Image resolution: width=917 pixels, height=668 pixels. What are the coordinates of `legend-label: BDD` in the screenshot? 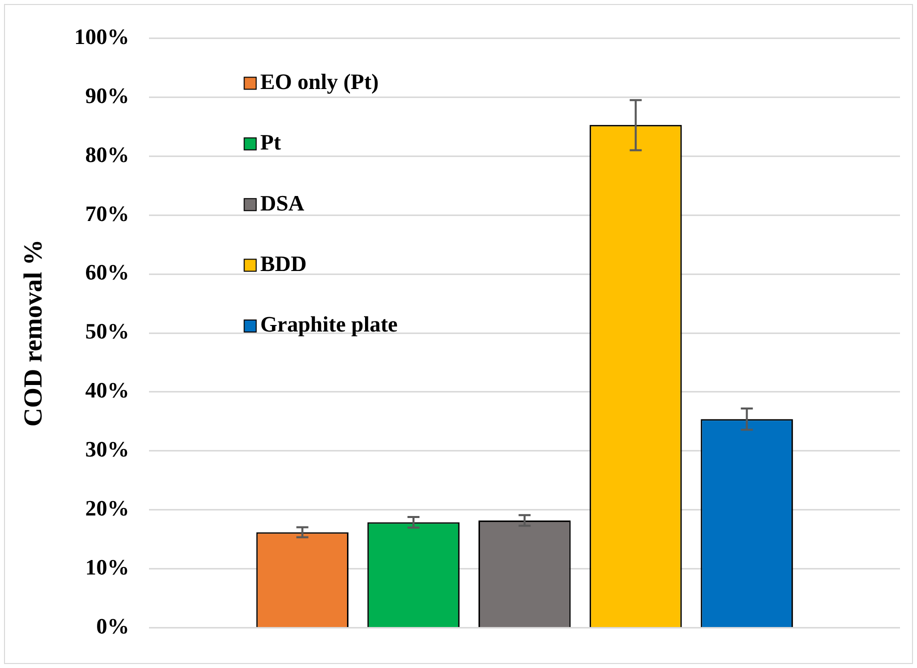 It's located at (283, 263).